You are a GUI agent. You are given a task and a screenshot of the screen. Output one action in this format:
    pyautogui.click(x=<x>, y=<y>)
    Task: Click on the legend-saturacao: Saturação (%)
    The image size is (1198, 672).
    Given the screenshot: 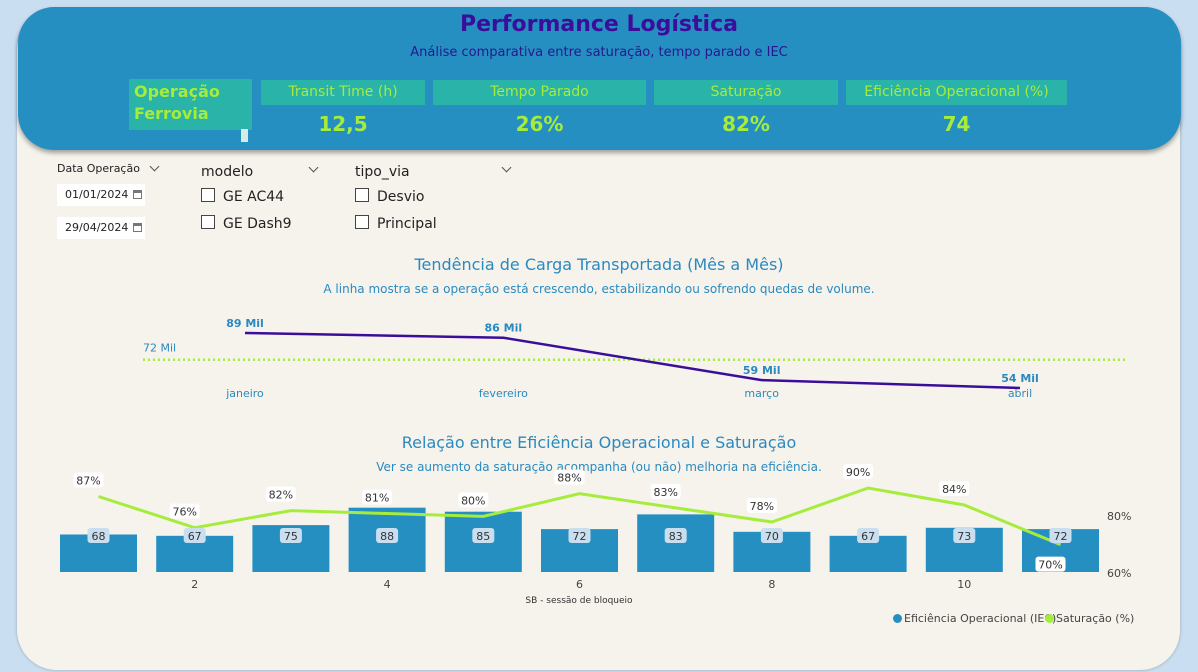 What is the action you would take?
    pyautogui.click(x=1089, y=618)
    